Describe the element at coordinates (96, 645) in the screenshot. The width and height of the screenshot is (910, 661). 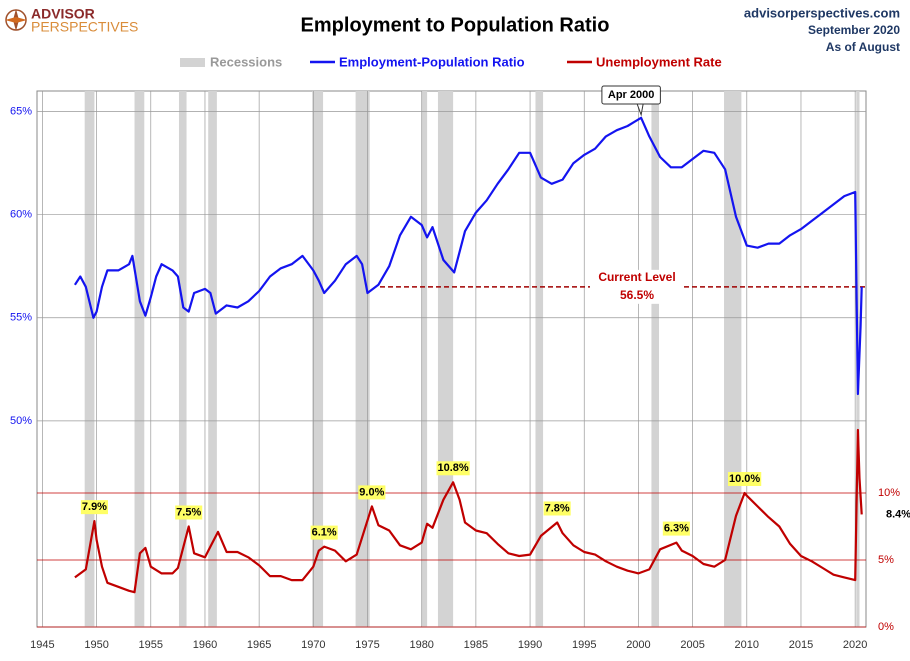
I see `x-tick-label: 1950` at that location.